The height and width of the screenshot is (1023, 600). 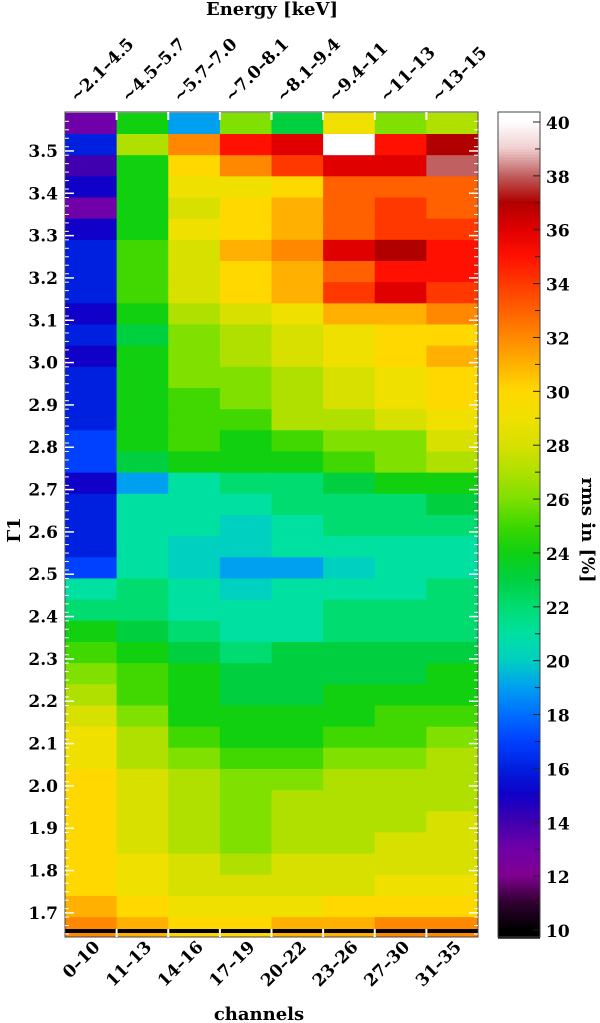 I want to click on colorbar-tick-label: 20, so click(x=558, y=663).